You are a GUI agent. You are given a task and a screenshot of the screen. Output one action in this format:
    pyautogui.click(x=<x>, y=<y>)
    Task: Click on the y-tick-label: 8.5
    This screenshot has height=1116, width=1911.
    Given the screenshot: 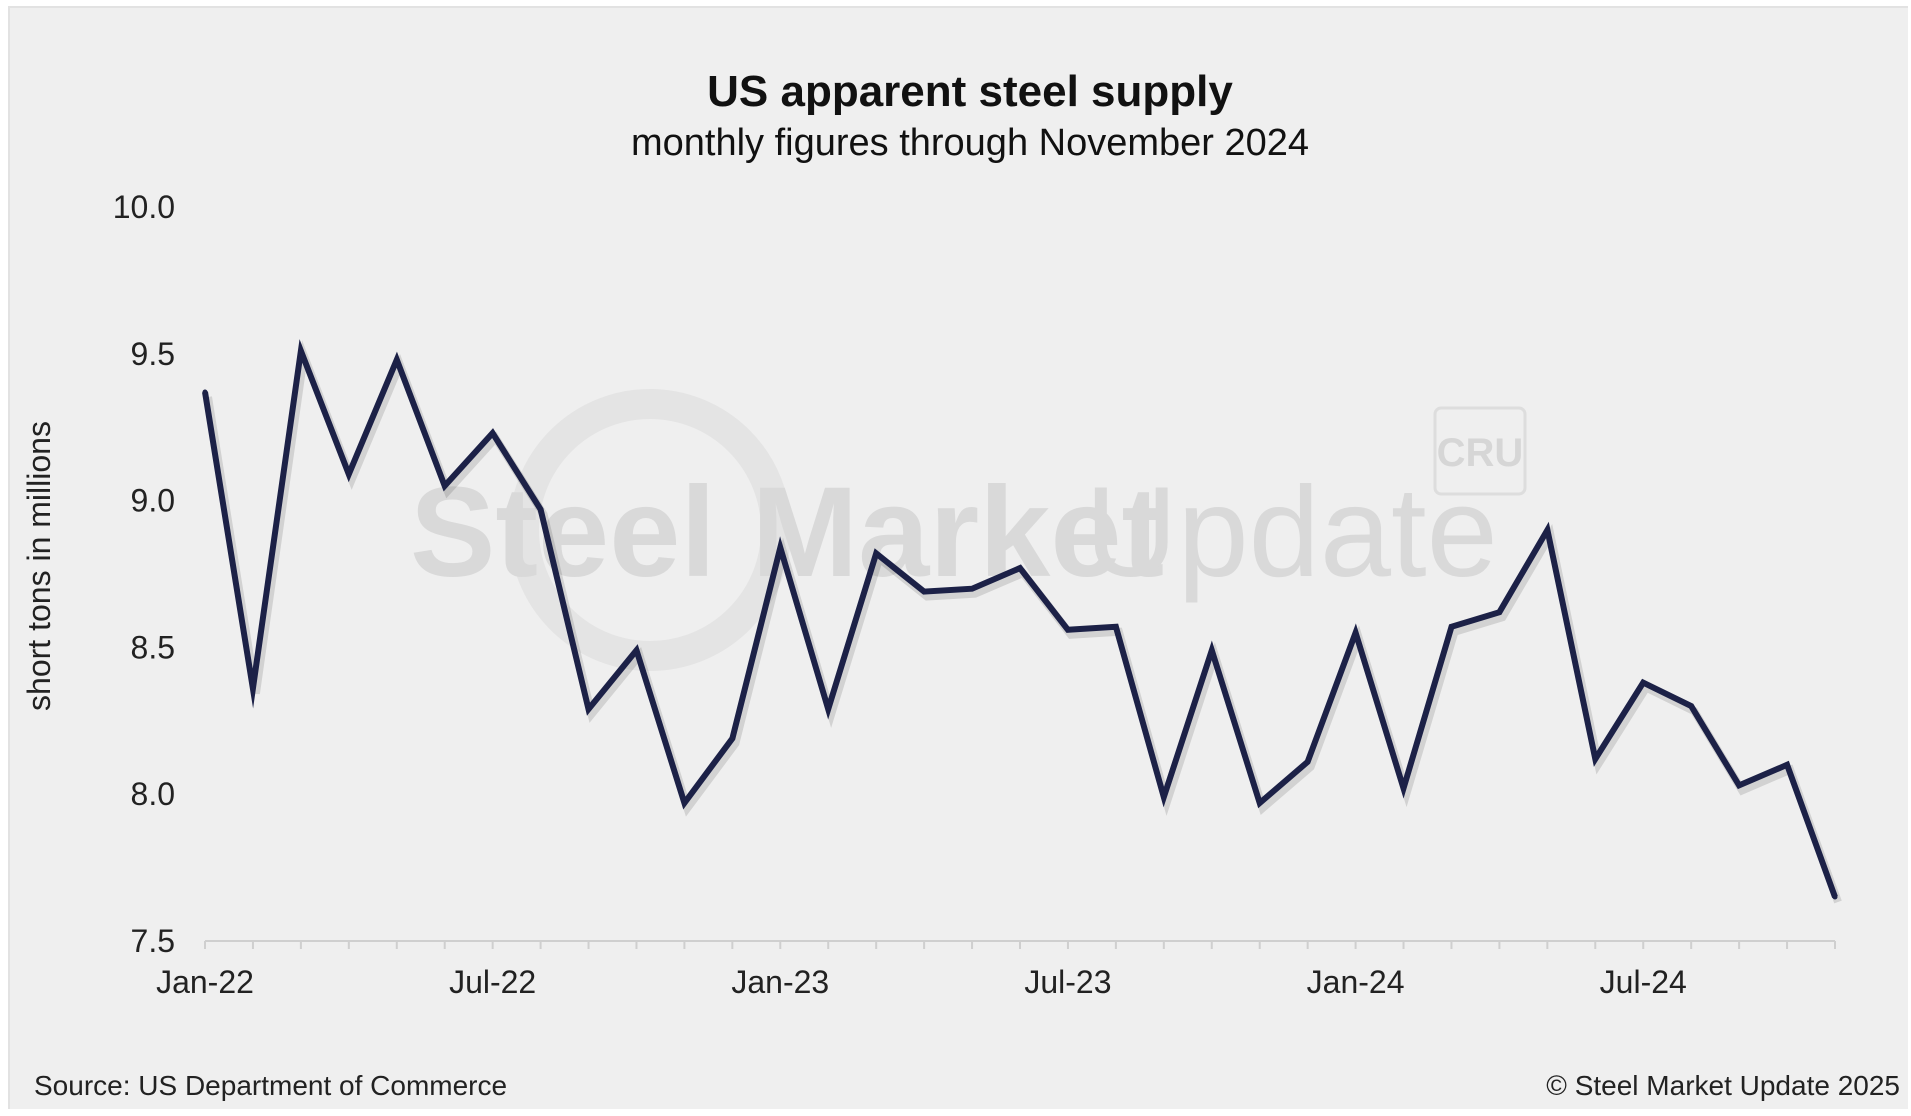 What is the action you would take?
    pyautogui.click(x=153, y=647)
    